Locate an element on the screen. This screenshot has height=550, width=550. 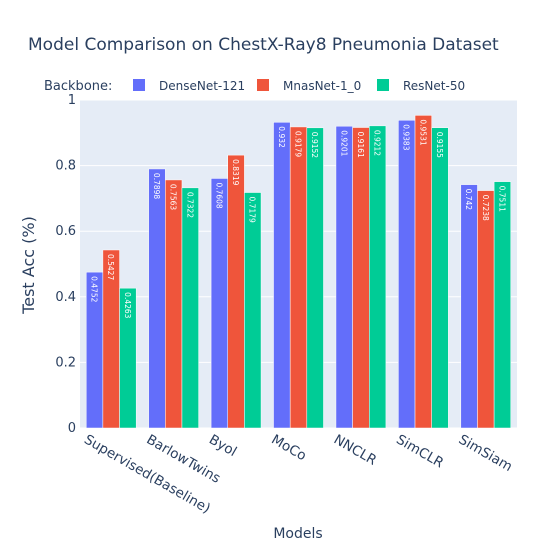
y-axis-label: Test Acc (%) is located at coordinates (28, 265).